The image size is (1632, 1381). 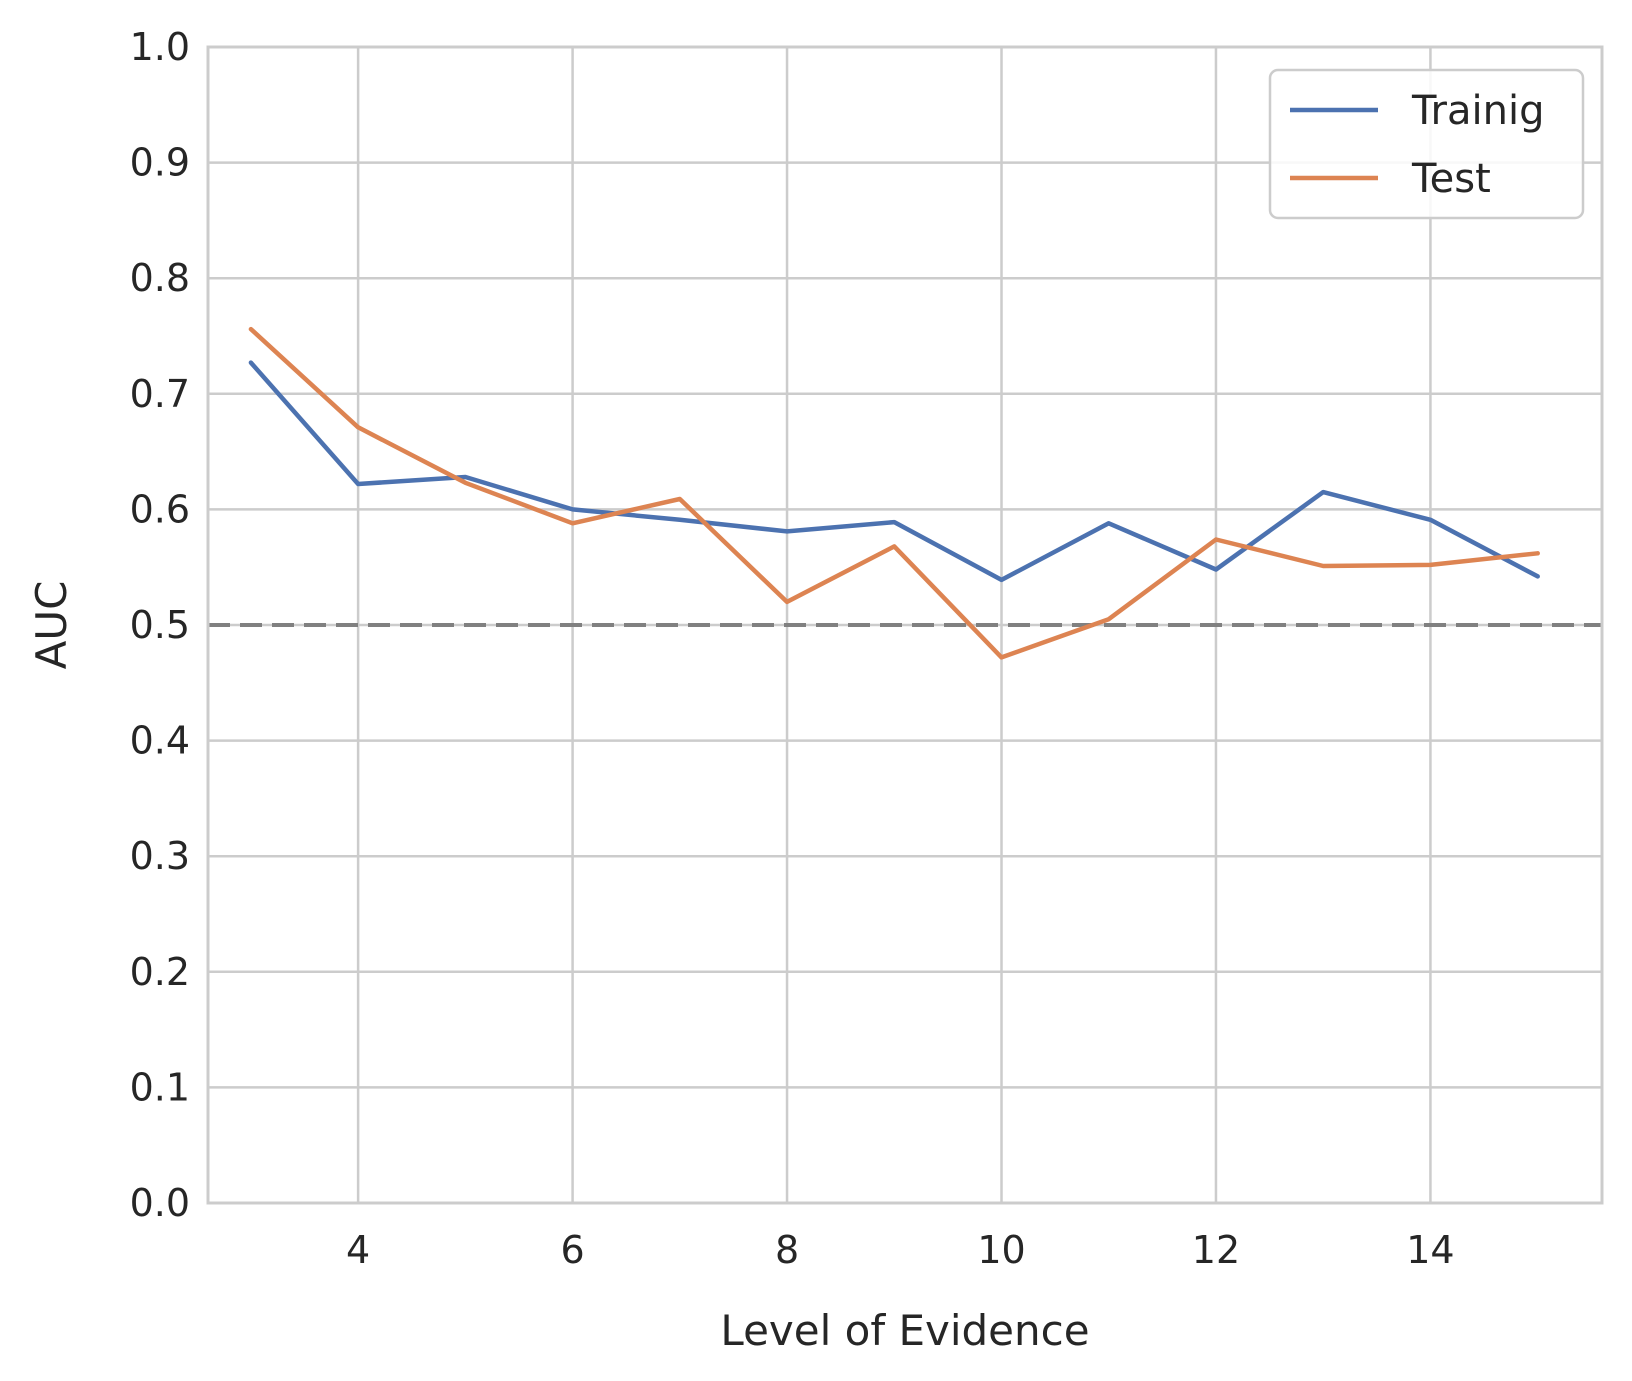 I want to click on series-line-trainig, so click(x=894, y=471).